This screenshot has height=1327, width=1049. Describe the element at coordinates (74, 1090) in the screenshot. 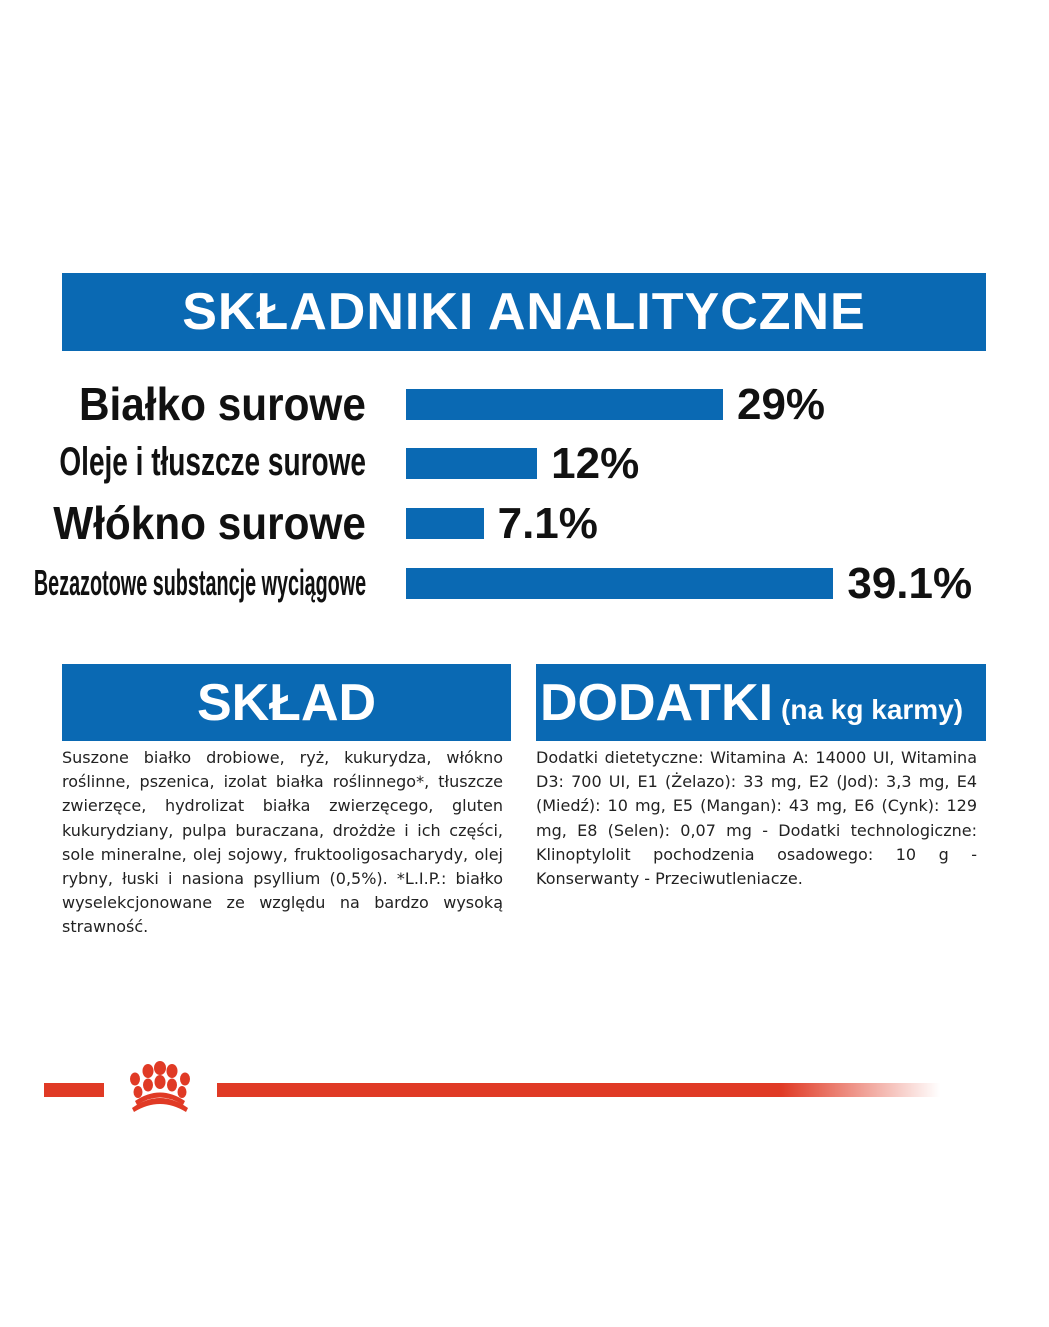

I see `footer-red-line-left` at that location.